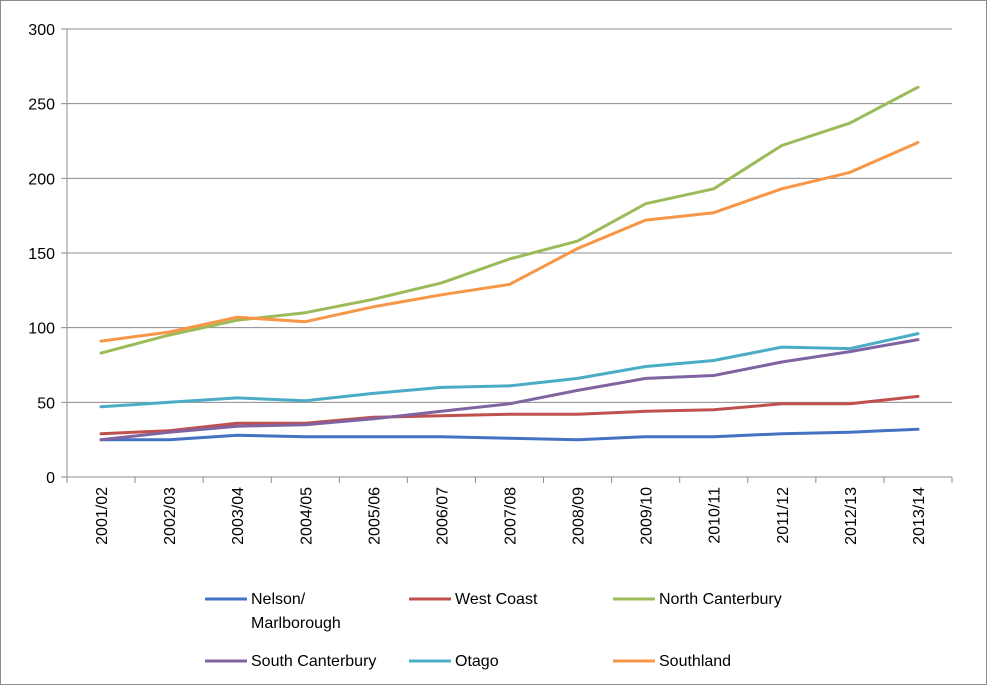  What do you see at coordinates (496, 599) in the screenshot?
I see `legend-label: West Coast` at bounding box center [496, 599].